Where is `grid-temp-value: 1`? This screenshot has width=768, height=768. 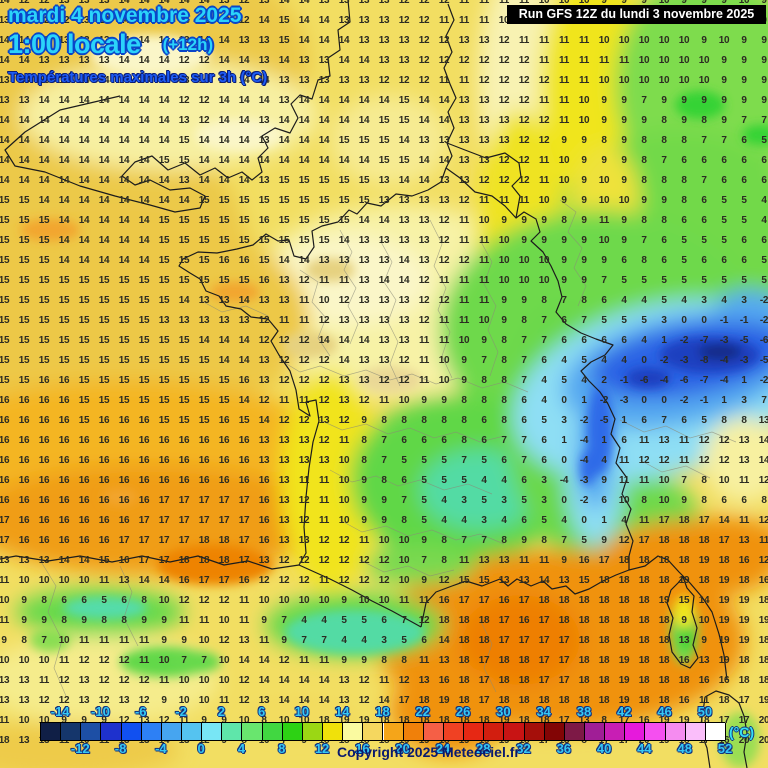
grid-temp-value: 1 is located at coordinates (724, 400).